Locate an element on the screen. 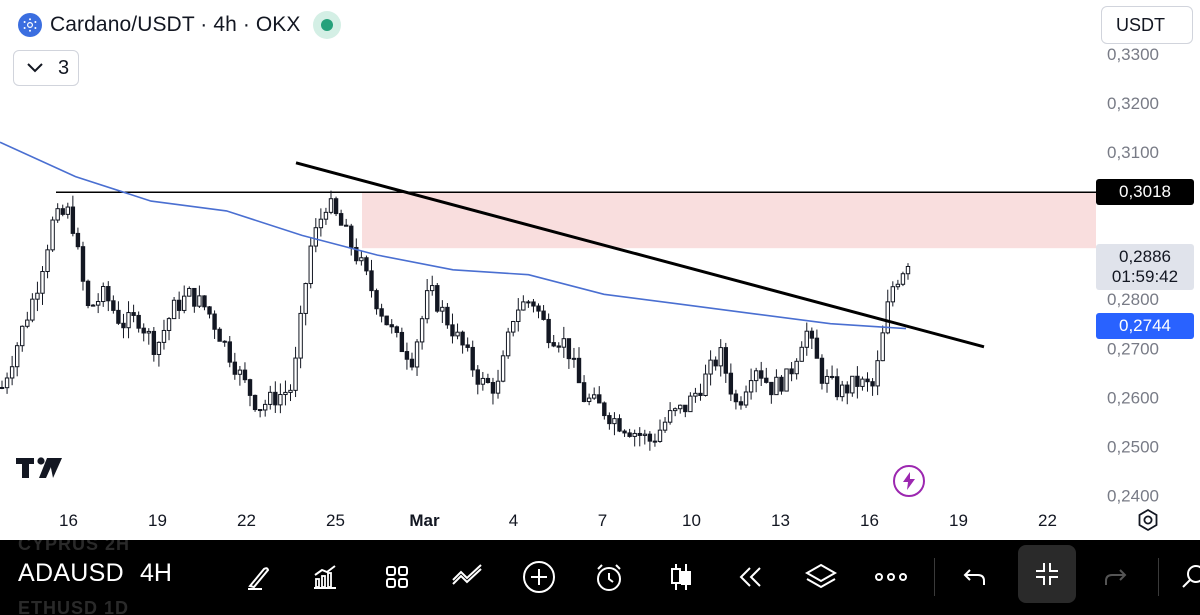  currency-selector: USDT is located at coordinates (1147, 25).